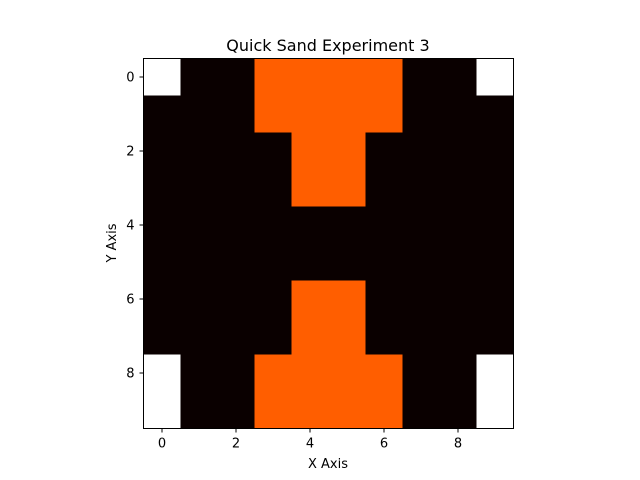  Describe the element at coordinates (130, 152) in the screenshot. I see `y-tick-label: 2` at that location.